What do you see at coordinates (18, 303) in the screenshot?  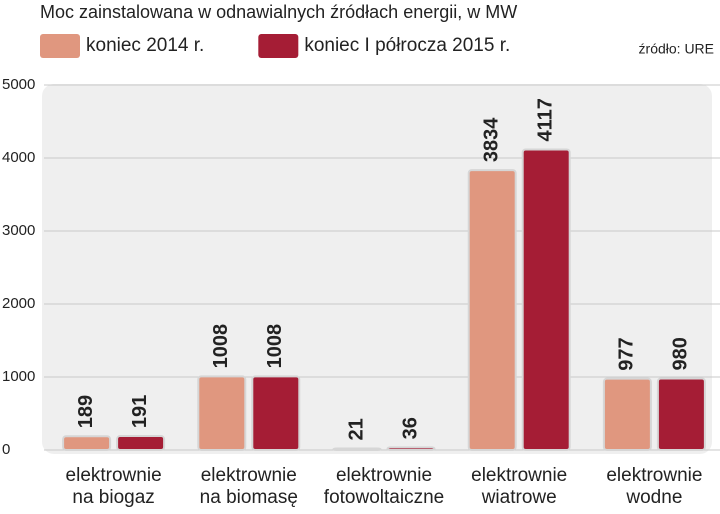 I see `y-tick-label: 2000` at bounding box center [18, 303].